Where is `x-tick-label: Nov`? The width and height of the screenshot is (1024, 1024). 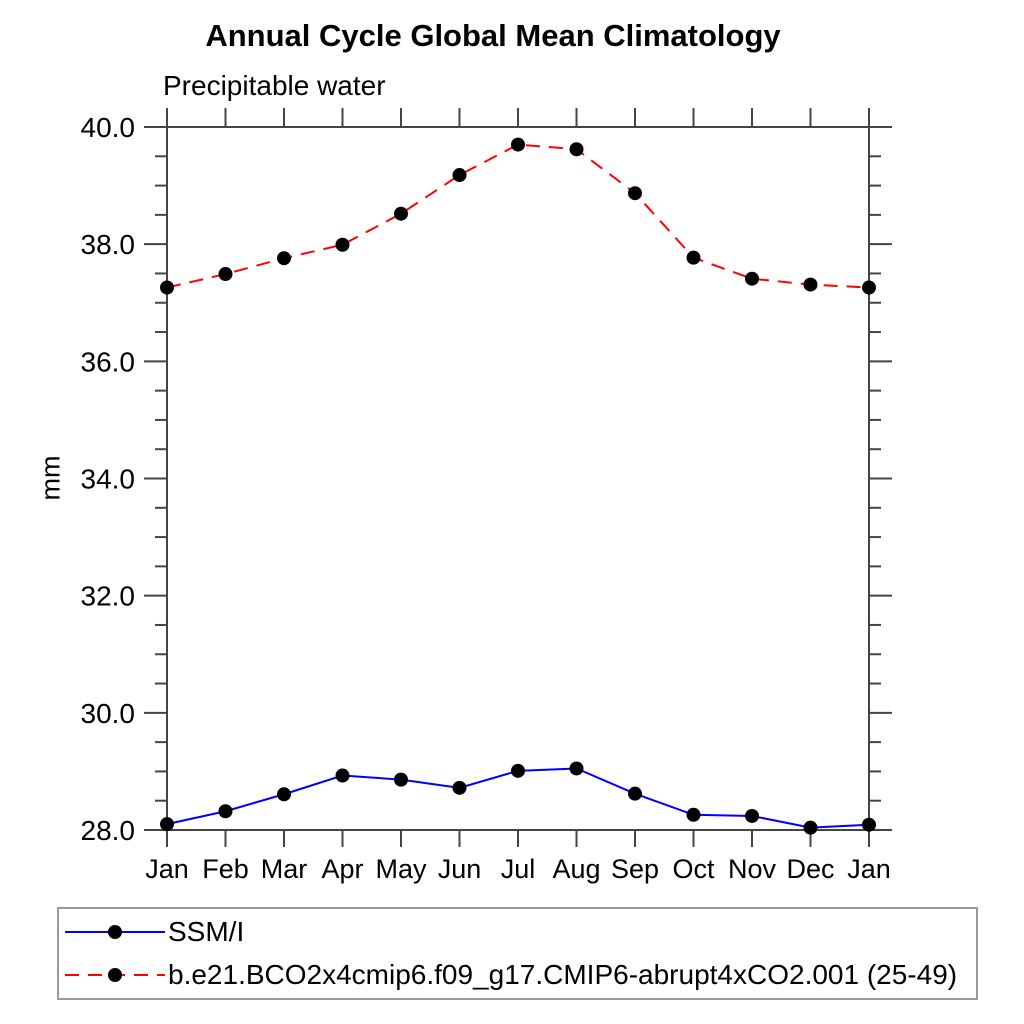 x-tick-label: Nov is located at coordinates (752, 869).